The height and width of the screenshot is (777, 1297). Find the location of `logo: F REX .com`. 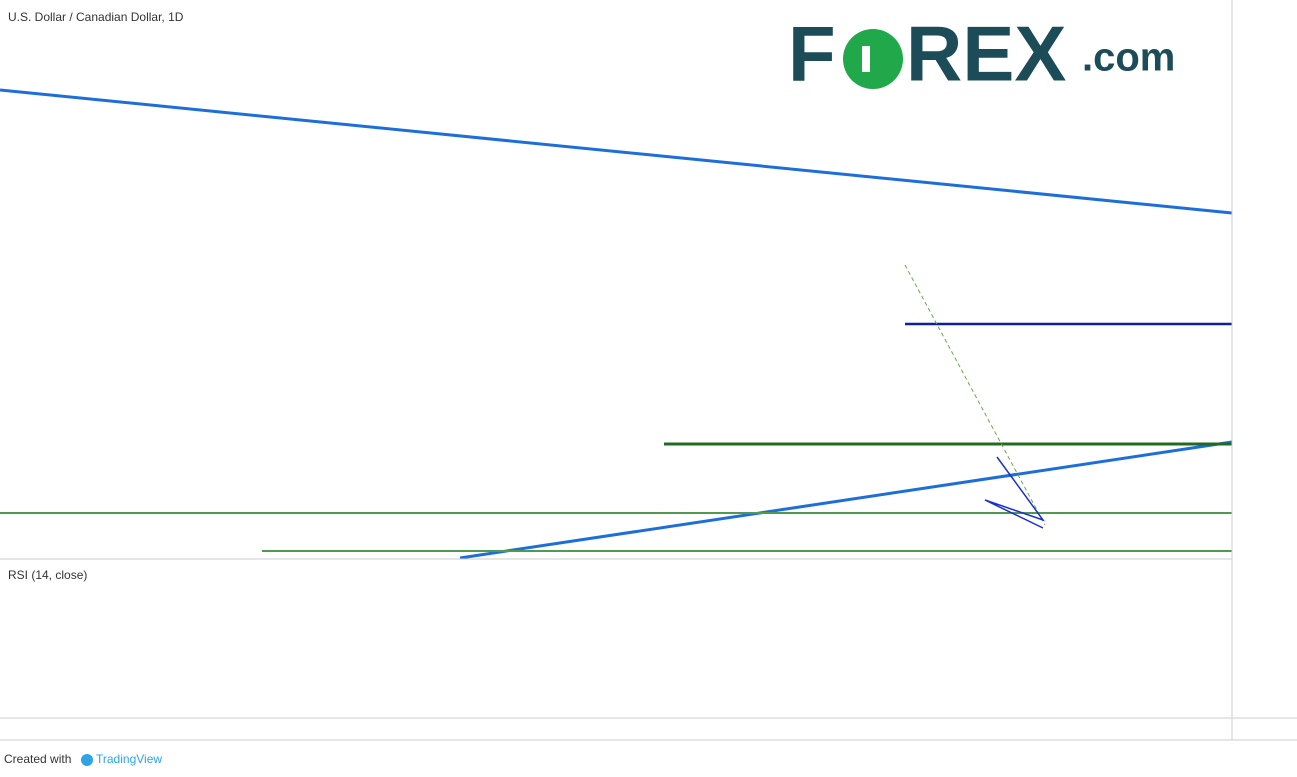

logo: F REX .com is located at coordinates (981, 54).